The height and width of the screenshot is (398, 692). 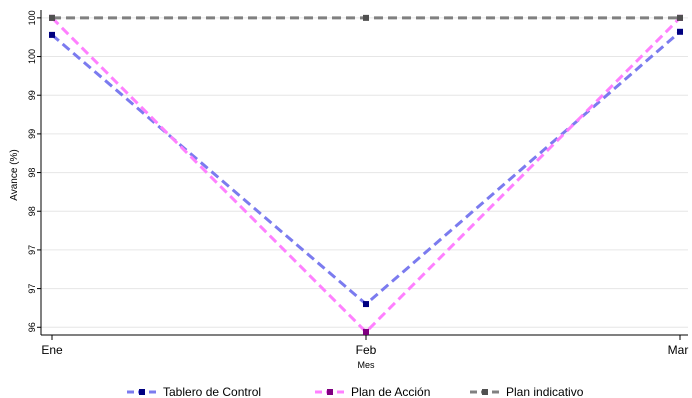 What do you see at coordinates (14, 175) in the screenshot?
I see `y-axis-title: Avance (%)` at bounding box center [14, 175].